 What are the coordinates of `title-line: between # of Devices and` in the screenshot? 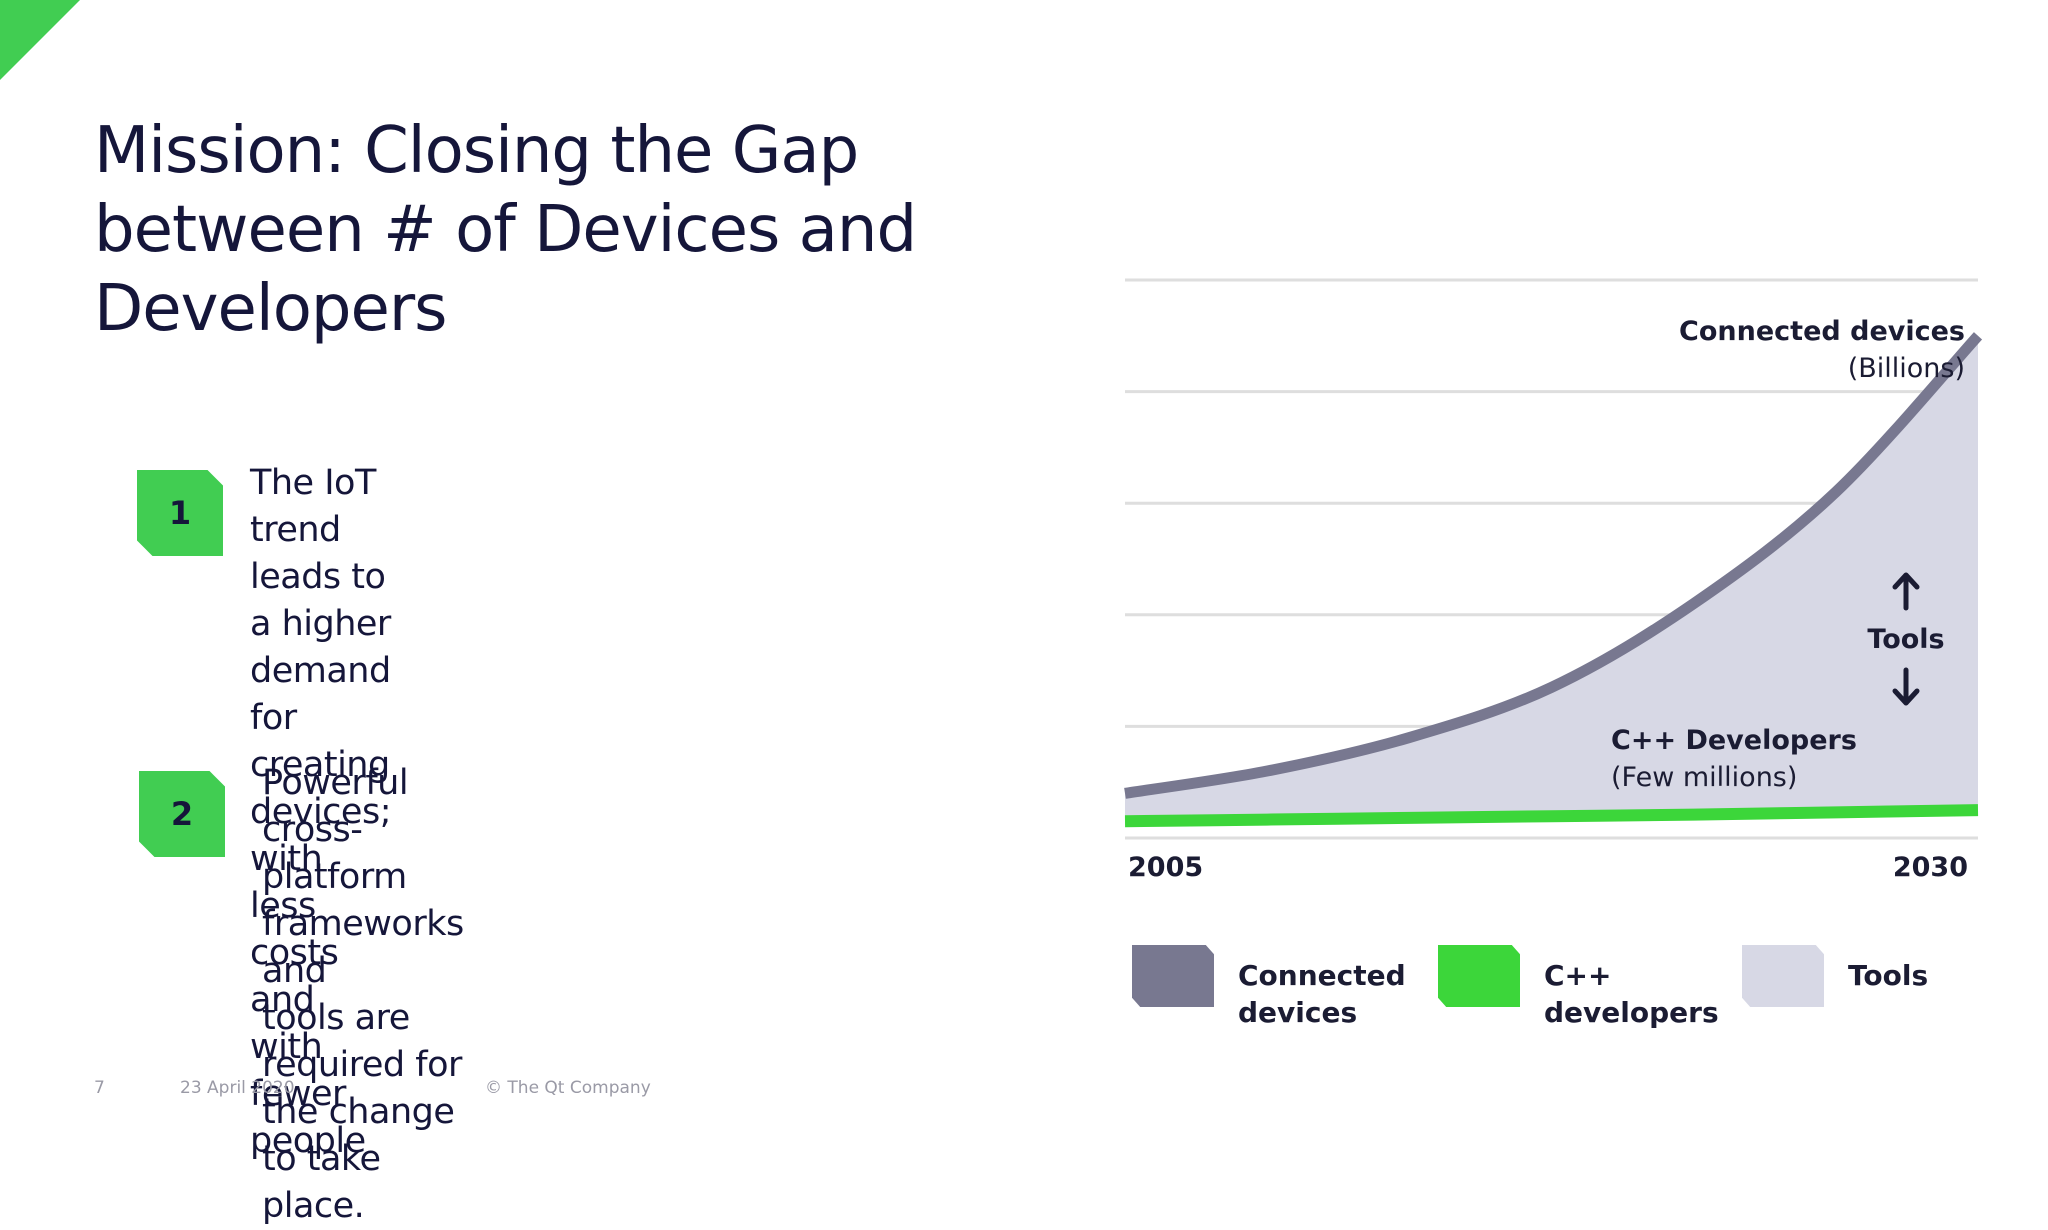 It's located at (505, 230).